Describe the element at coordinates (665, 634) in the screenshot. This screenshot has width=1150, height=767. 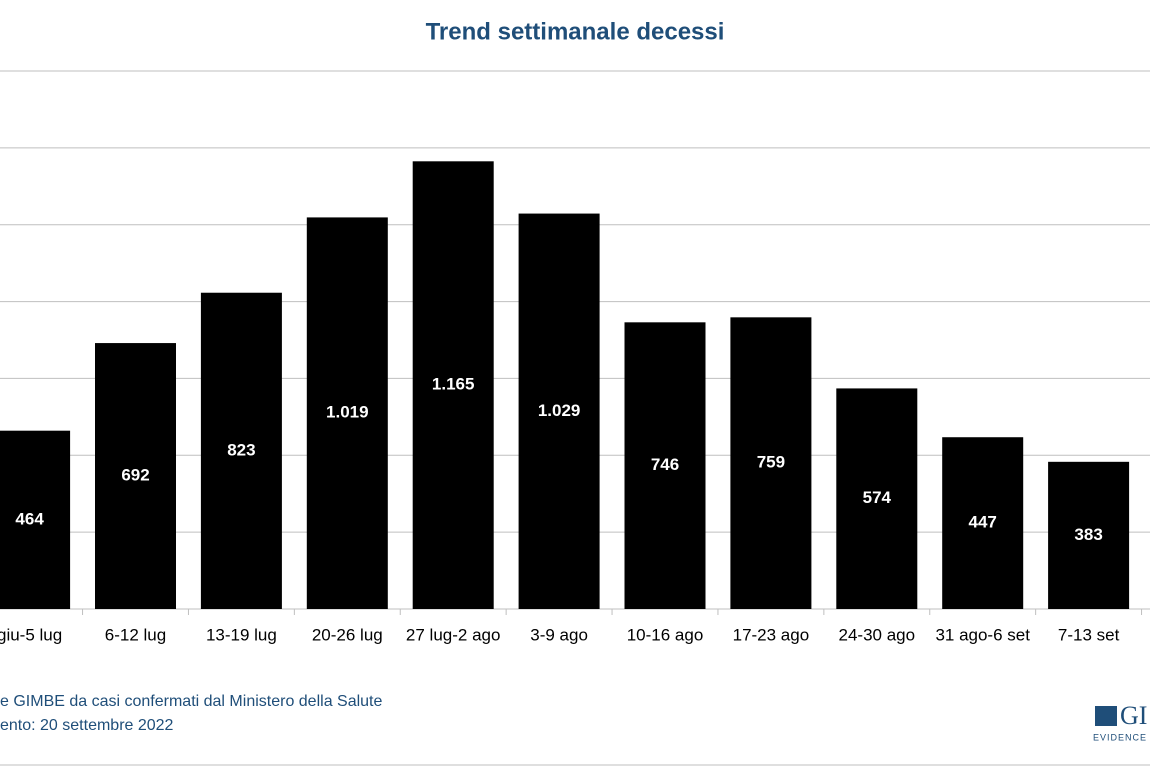
I see `x-tick-label: 10-16 ago` at that location.